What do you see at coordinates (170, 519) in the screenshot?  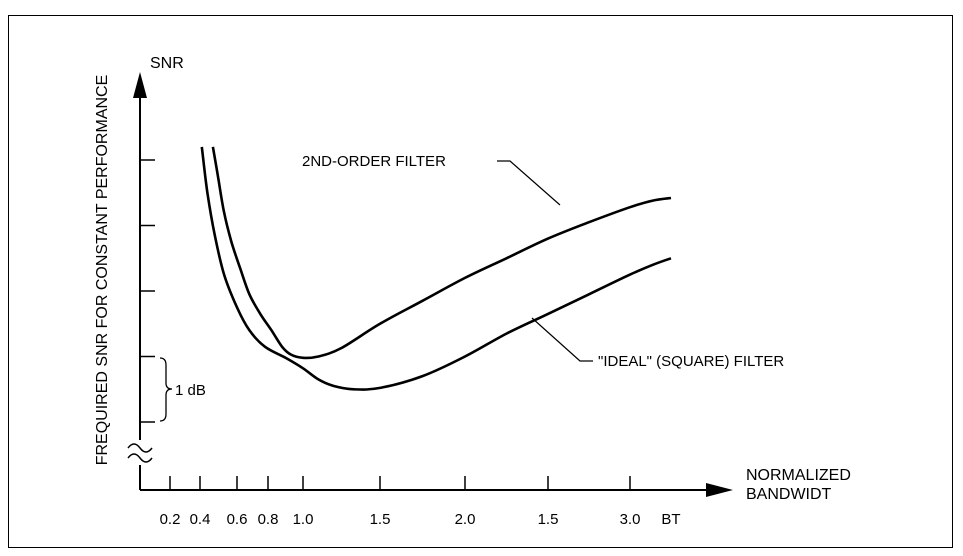 I see `x-tick-label-0: 0.2` at bounding box center [170, 519].